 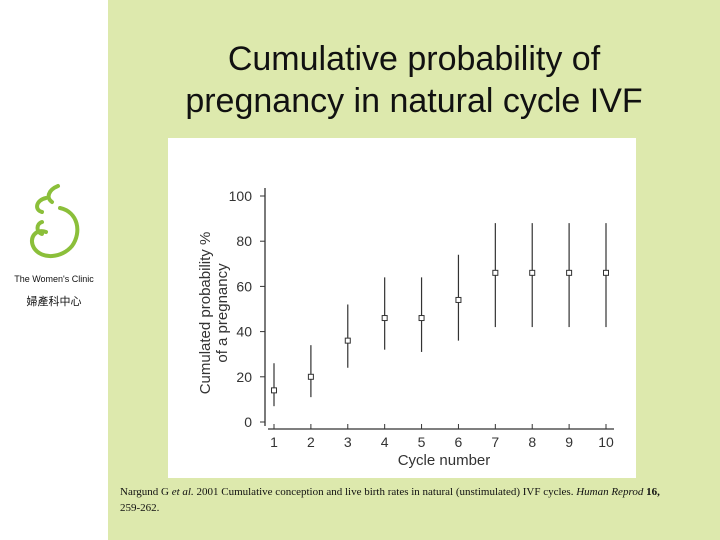 I want to click on x-axis-label: Cycle number, so click(x=444, y=460).